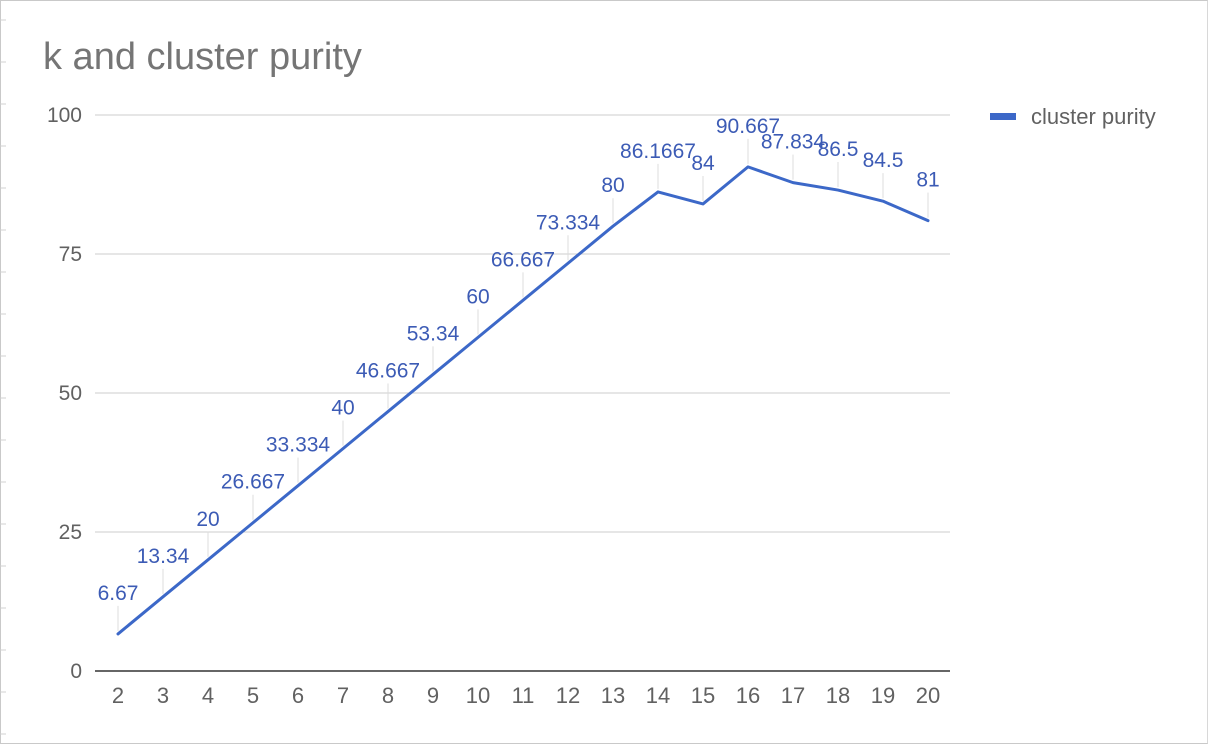  I want to click on x-tick-label: 18, so click(838, 695).